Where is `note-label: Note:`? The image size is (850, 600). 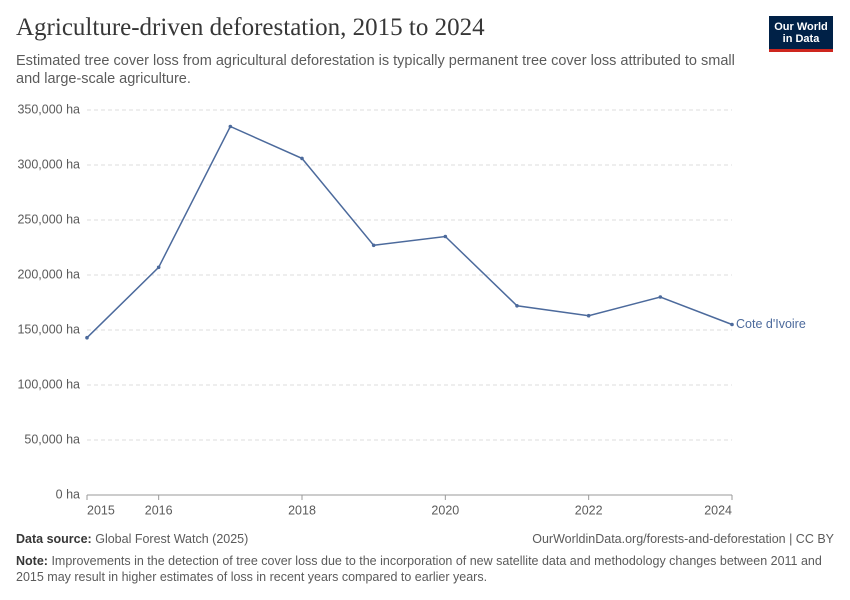
note-label: Note: is located at coordinates (32, 561).